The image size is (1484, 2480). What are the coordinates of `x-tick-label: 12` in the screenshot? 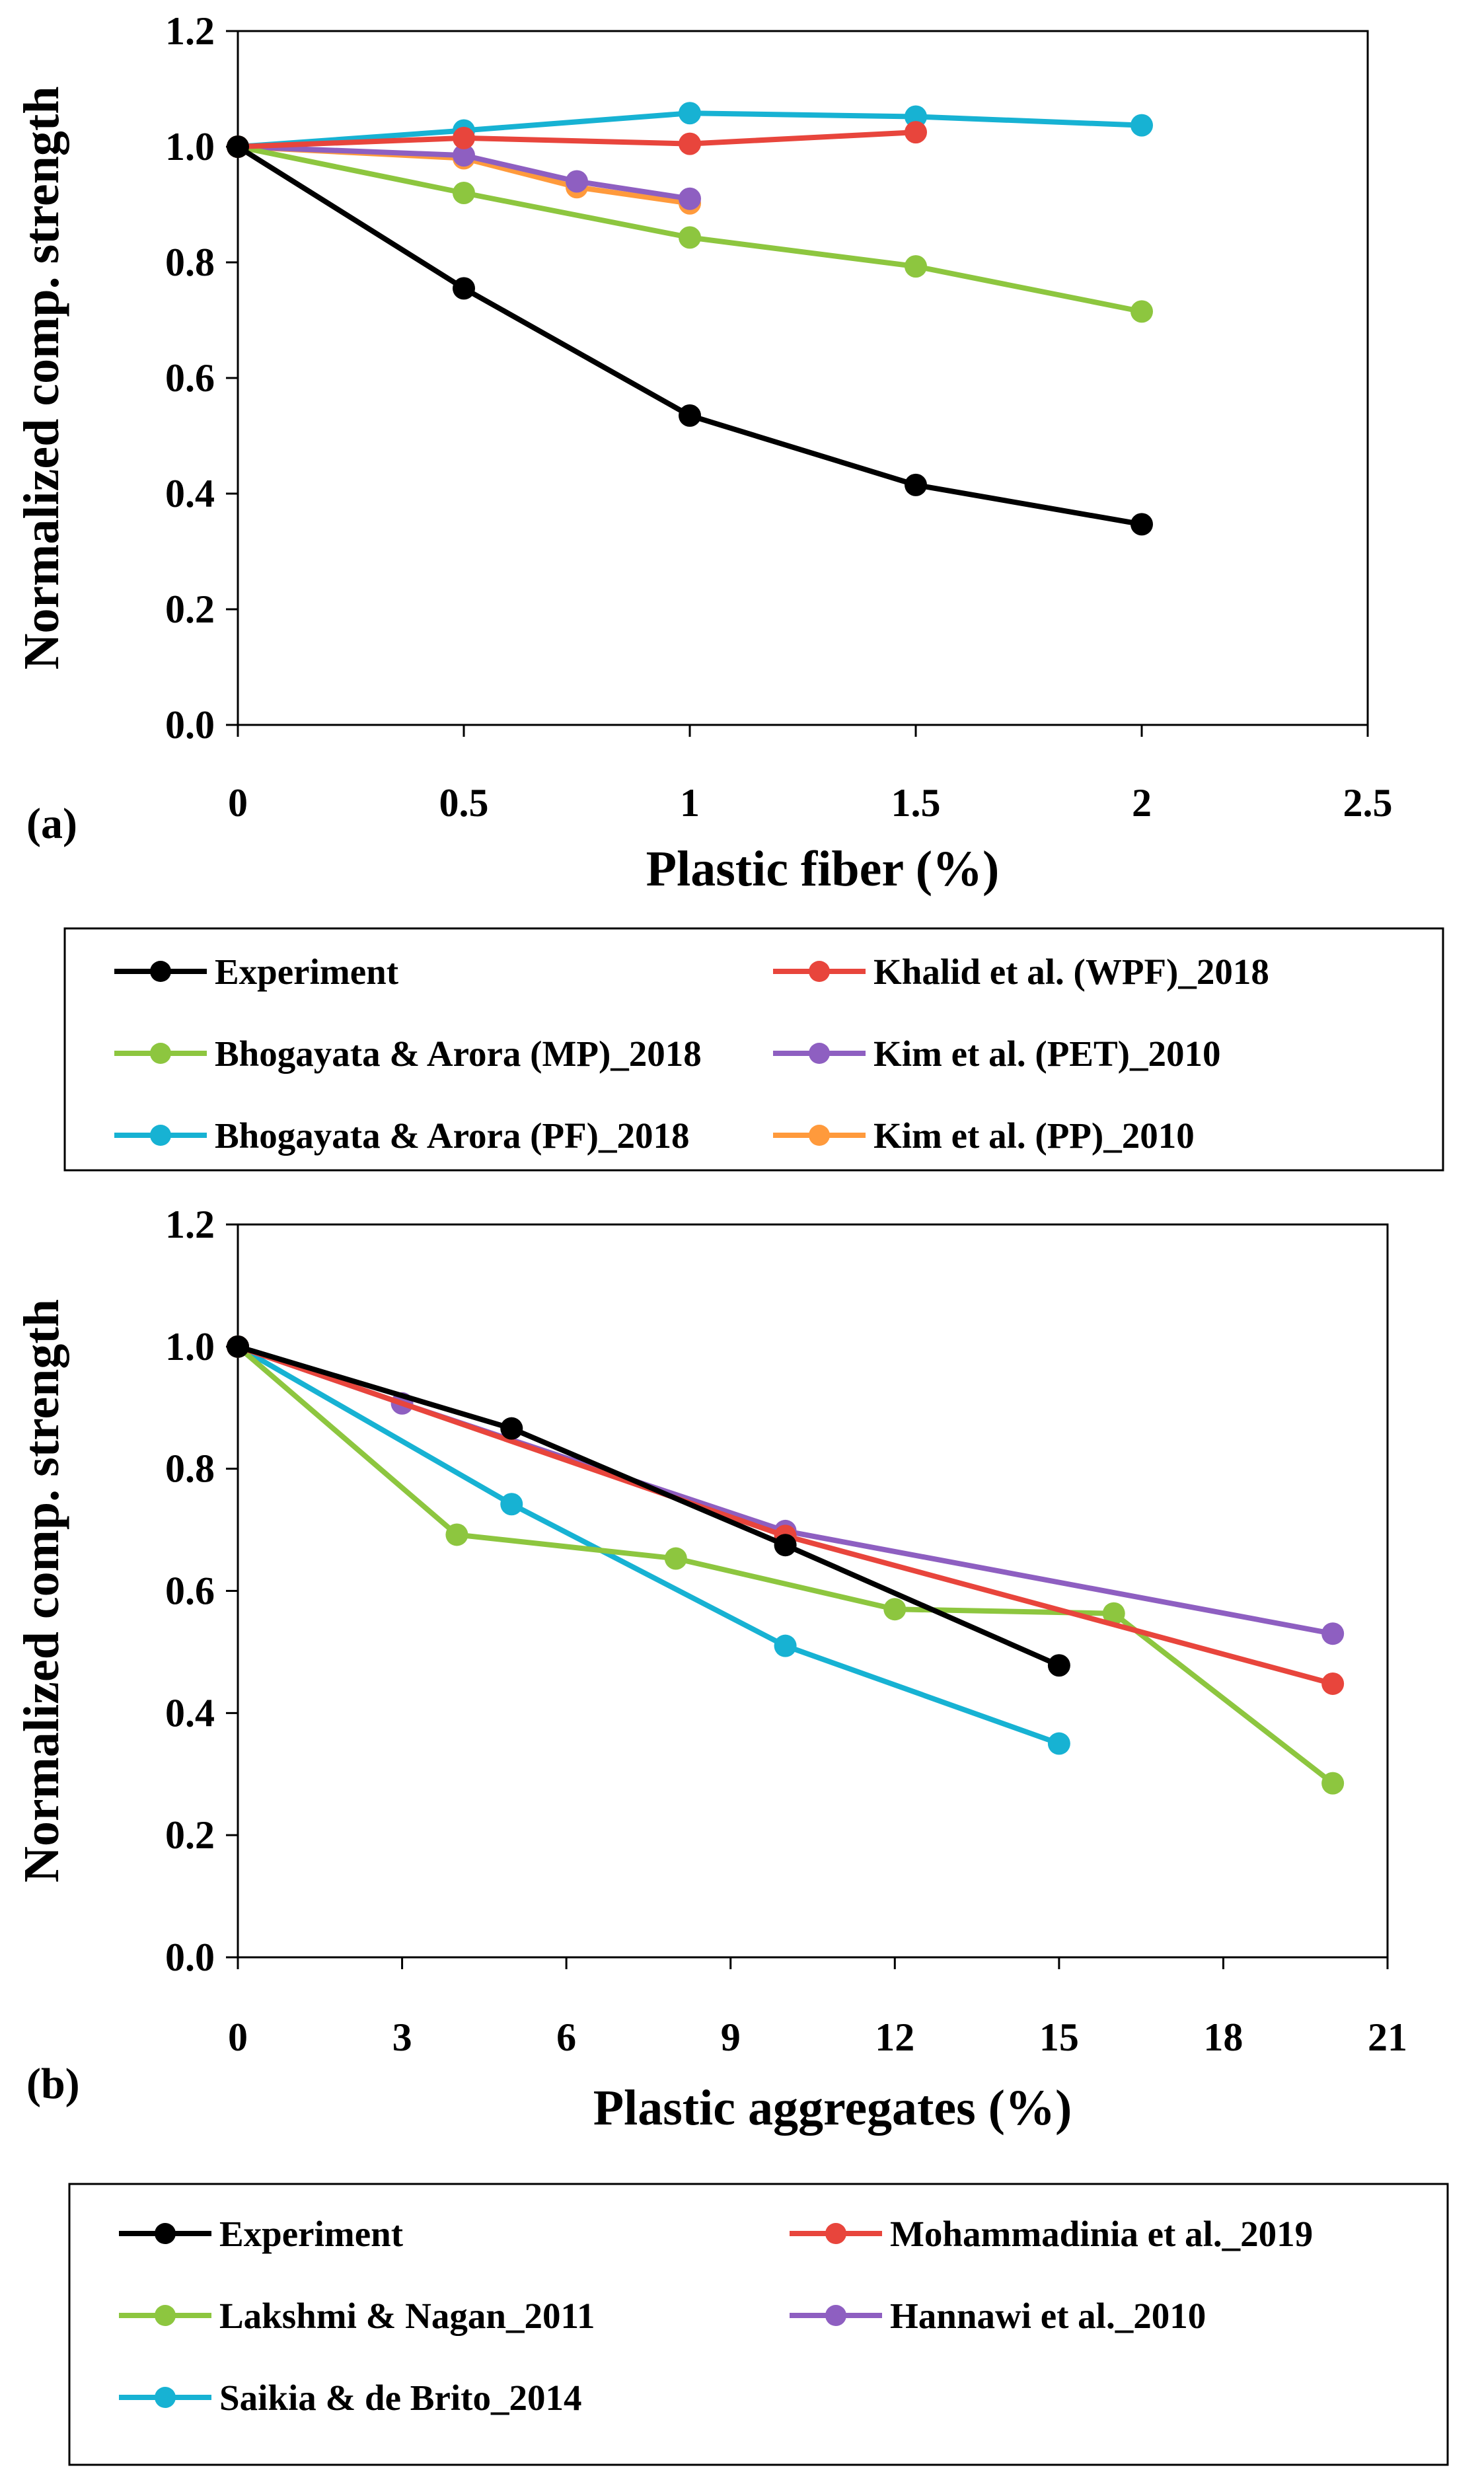 It's located at (894, 2037).